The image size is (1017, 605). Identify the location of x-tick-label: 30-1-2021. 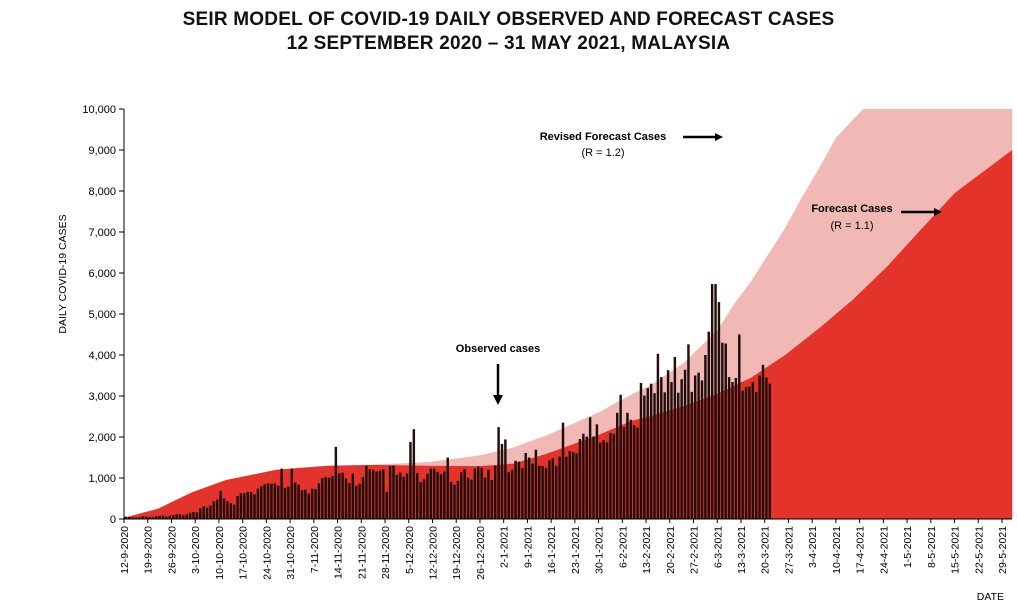
(600, 550).